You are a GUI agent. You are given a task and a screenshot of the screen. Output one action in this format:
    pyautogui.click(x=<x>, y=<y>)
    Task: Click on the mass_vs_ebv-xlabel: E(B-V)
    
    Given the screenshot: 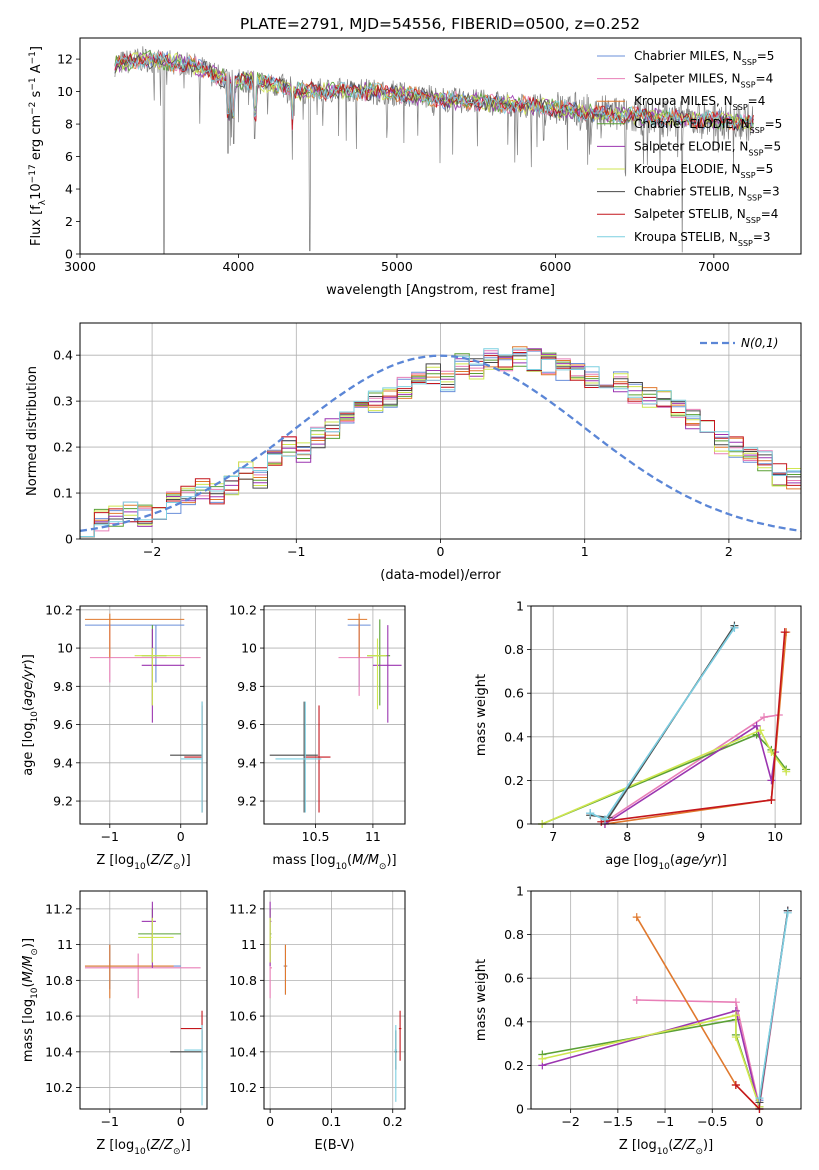 What is the action you would take?
    pyautogui.click(x=334, y=1145)
    